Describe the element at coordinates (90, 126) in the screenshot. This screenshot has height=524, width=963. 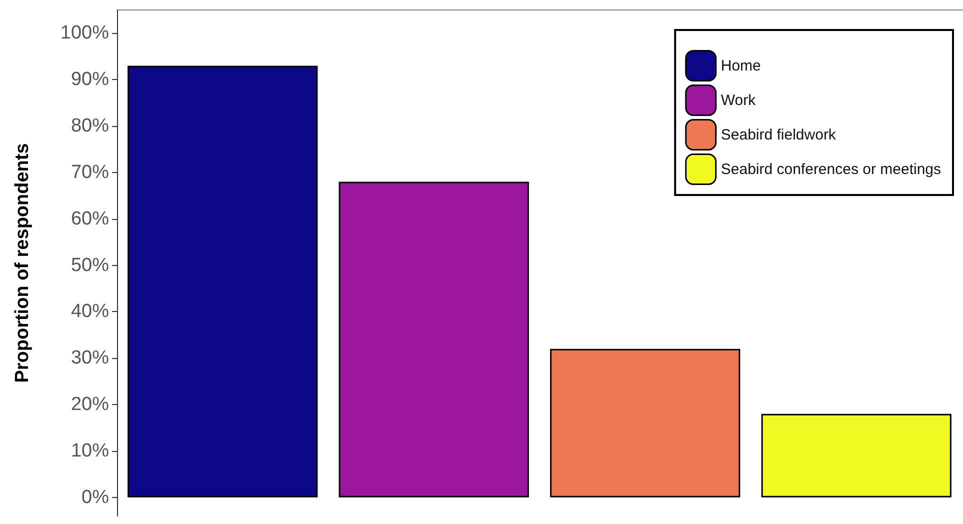
I see `y-tick-label: 80%` at that location.